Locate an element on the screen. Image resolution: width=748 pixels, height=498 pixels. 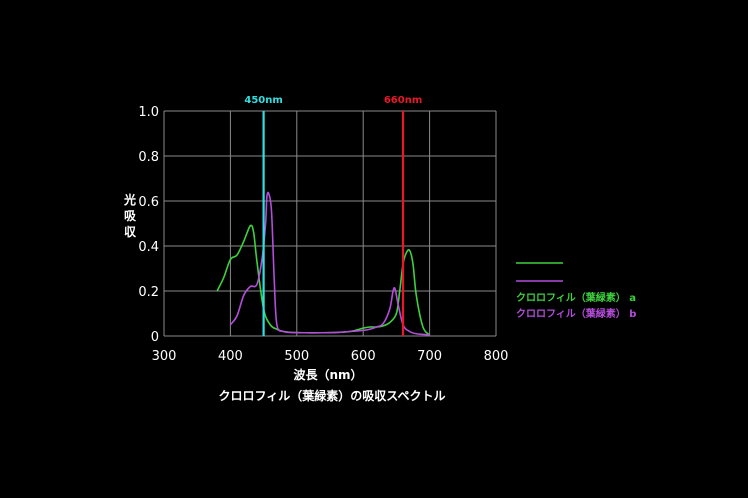
y-tick-label: 0 is located at coordinates (155, 337).